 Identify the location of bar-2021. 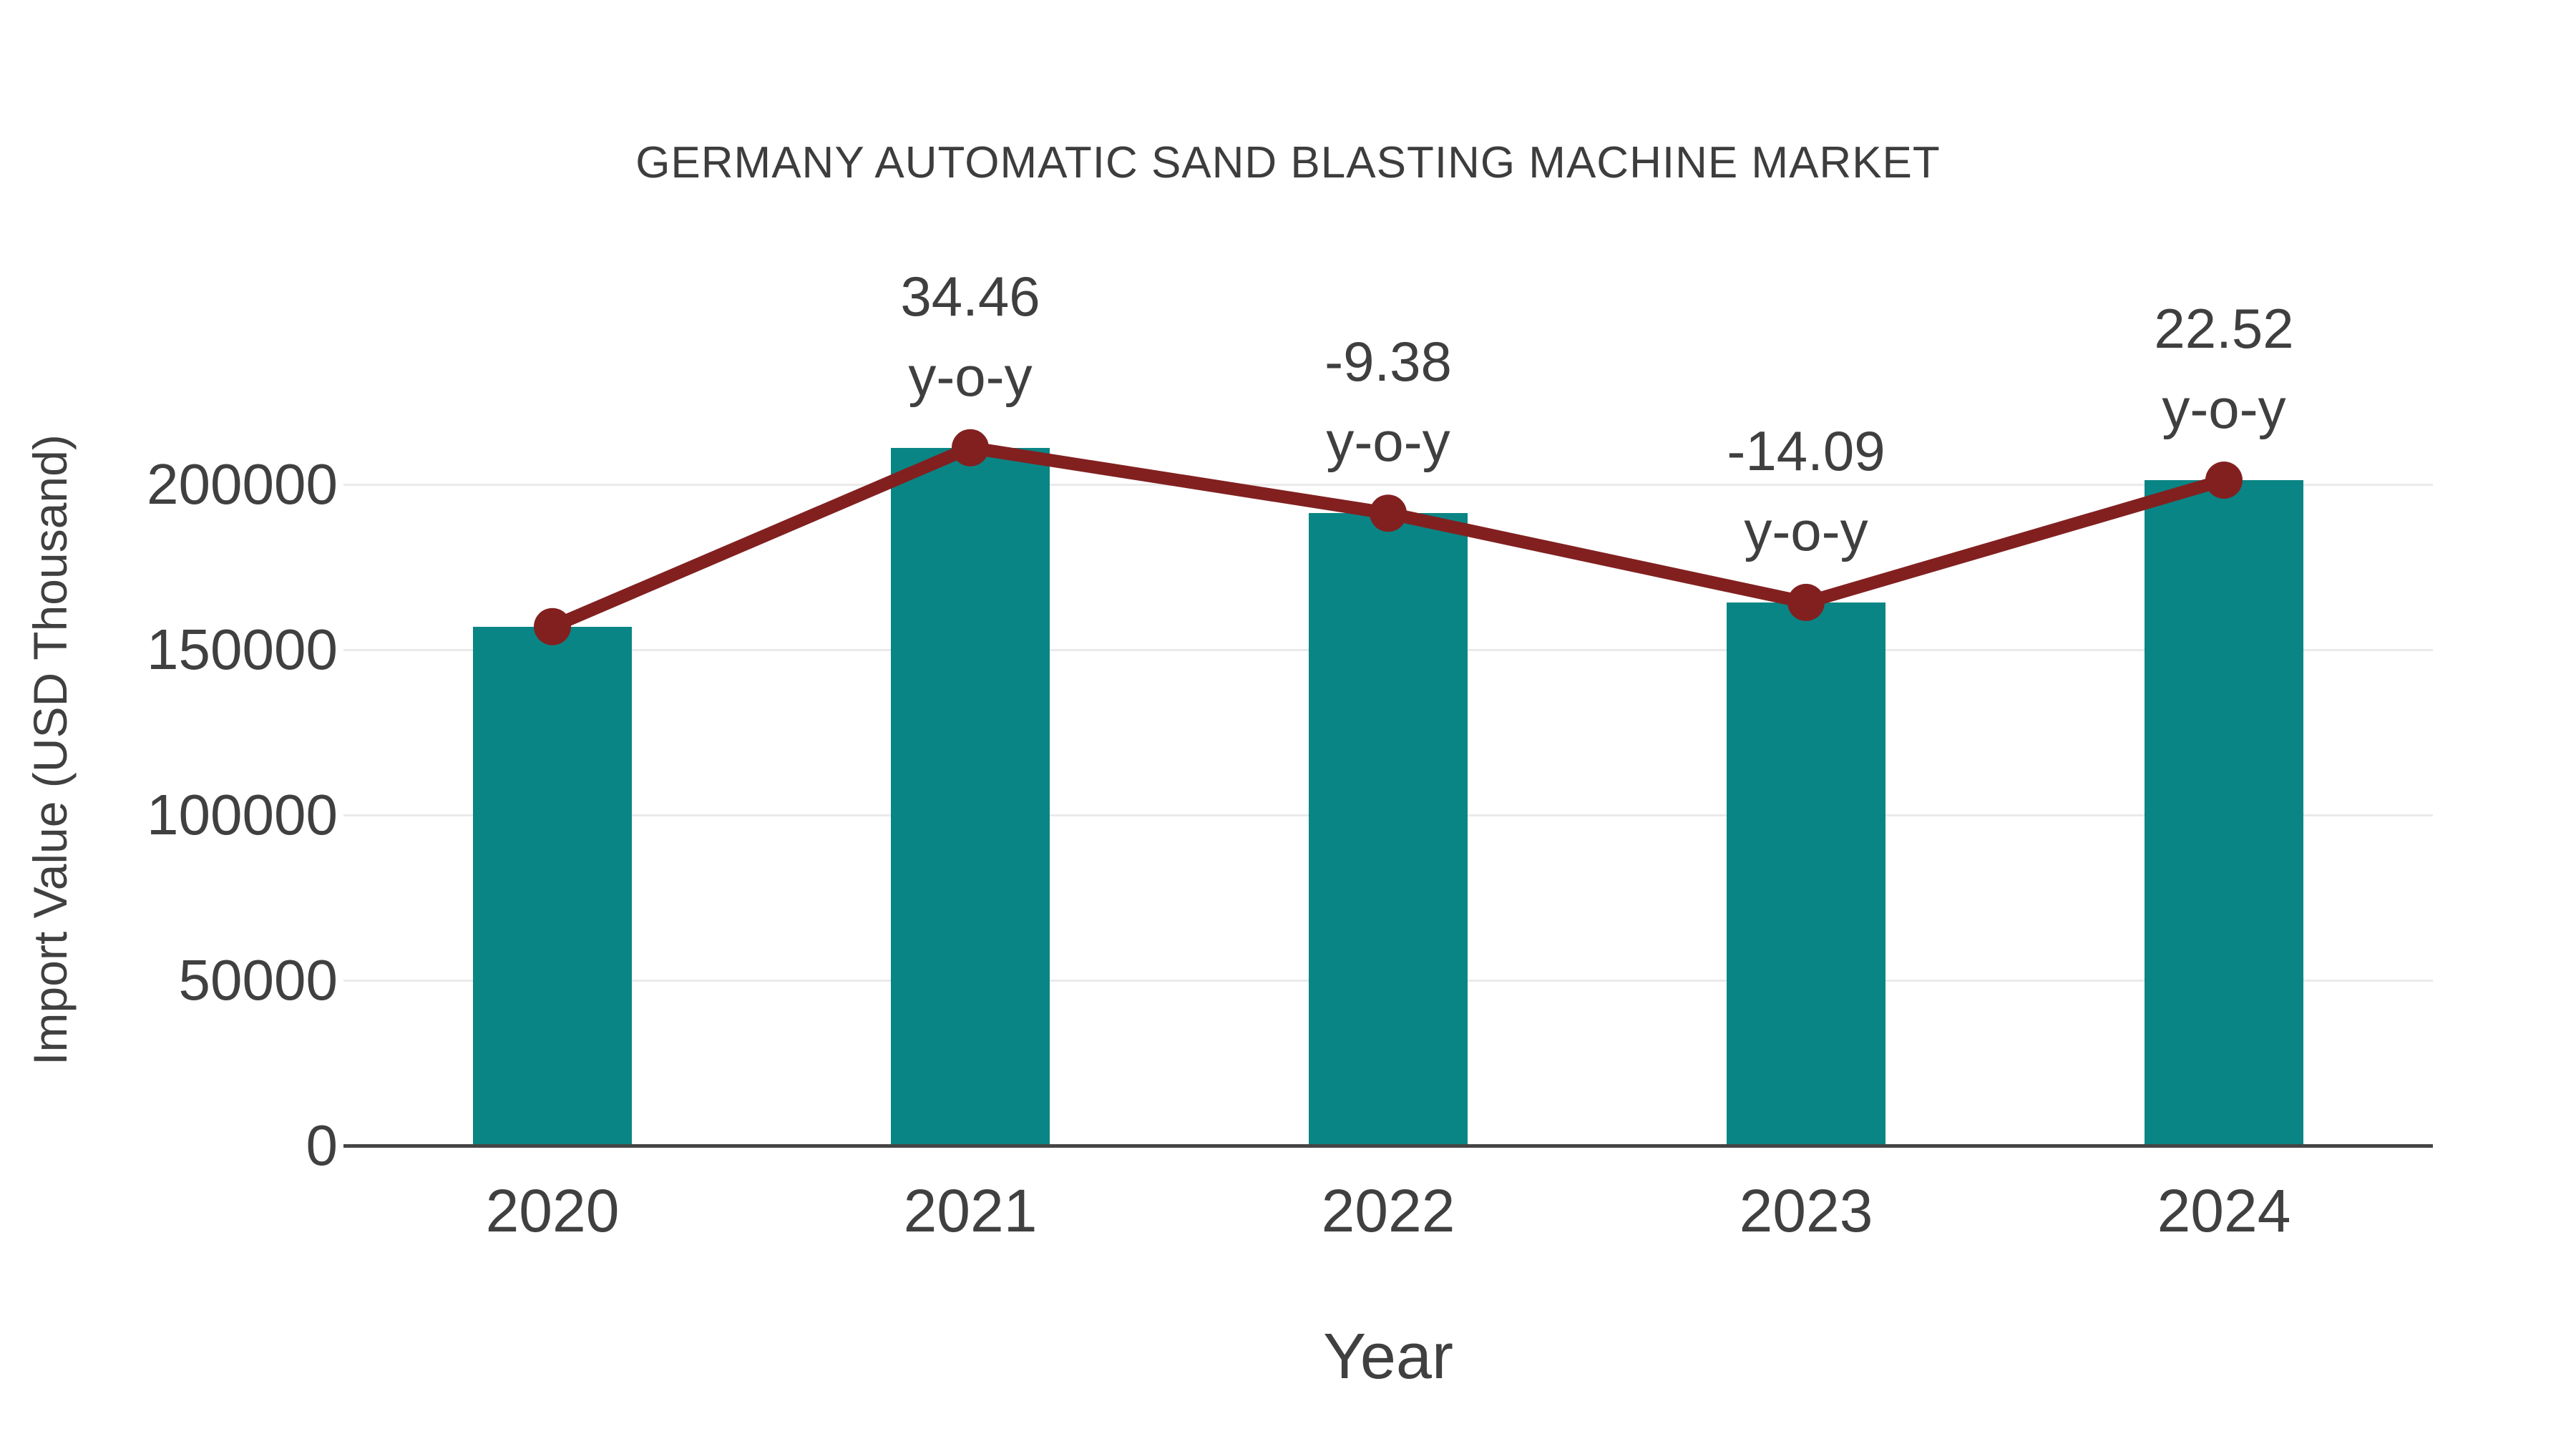
(970, 797).